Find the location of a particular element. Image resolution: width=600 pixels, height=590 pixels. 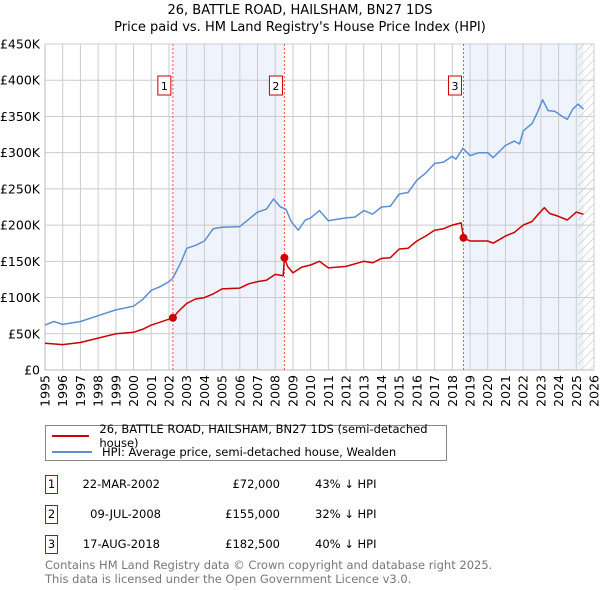

x-tick-label: 2009 is located at coordinates (292, 391).